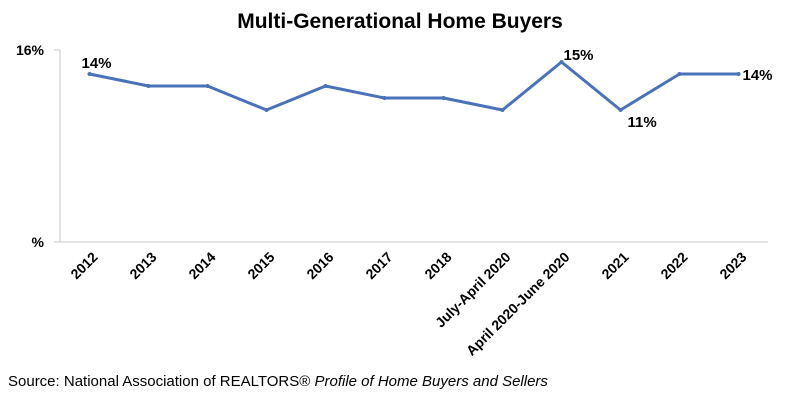 This screenshot has width=800, height=407. What do you see at coordinates (201, 265) in the screenshot?
I see `x-tick-label: 2014` at bounding box center [201, 265].